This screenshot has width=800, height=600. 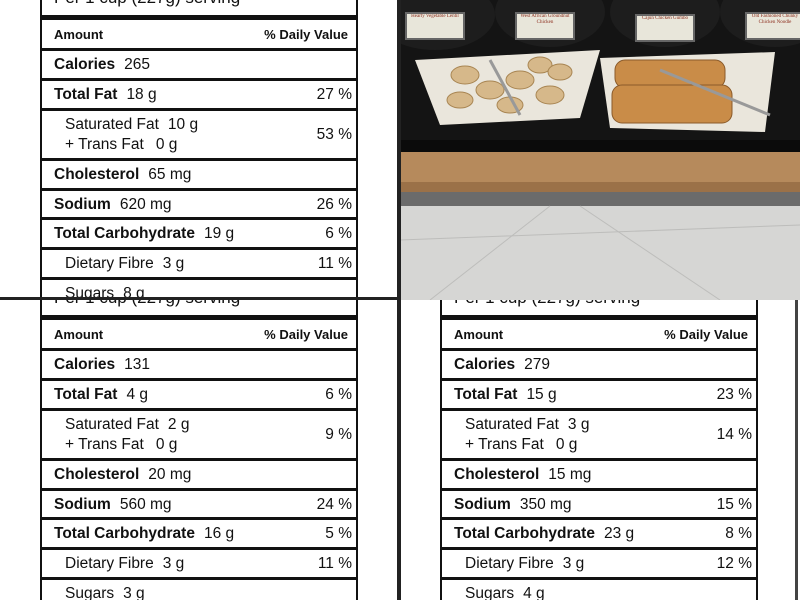 I want to click on nutrient-amount: 10 g, so click(x=183, y=124).